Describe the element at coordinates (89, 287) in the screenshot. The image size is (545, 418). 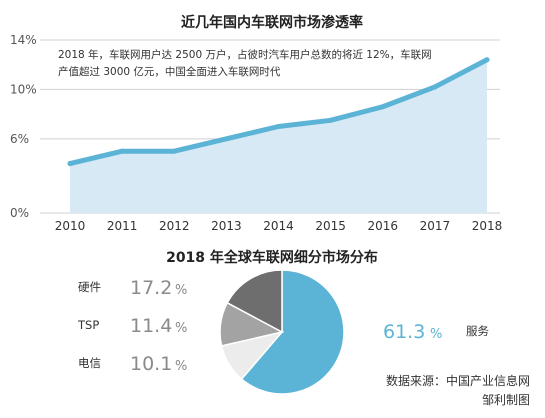
I see `pie-category-label: 硬件` at that location.